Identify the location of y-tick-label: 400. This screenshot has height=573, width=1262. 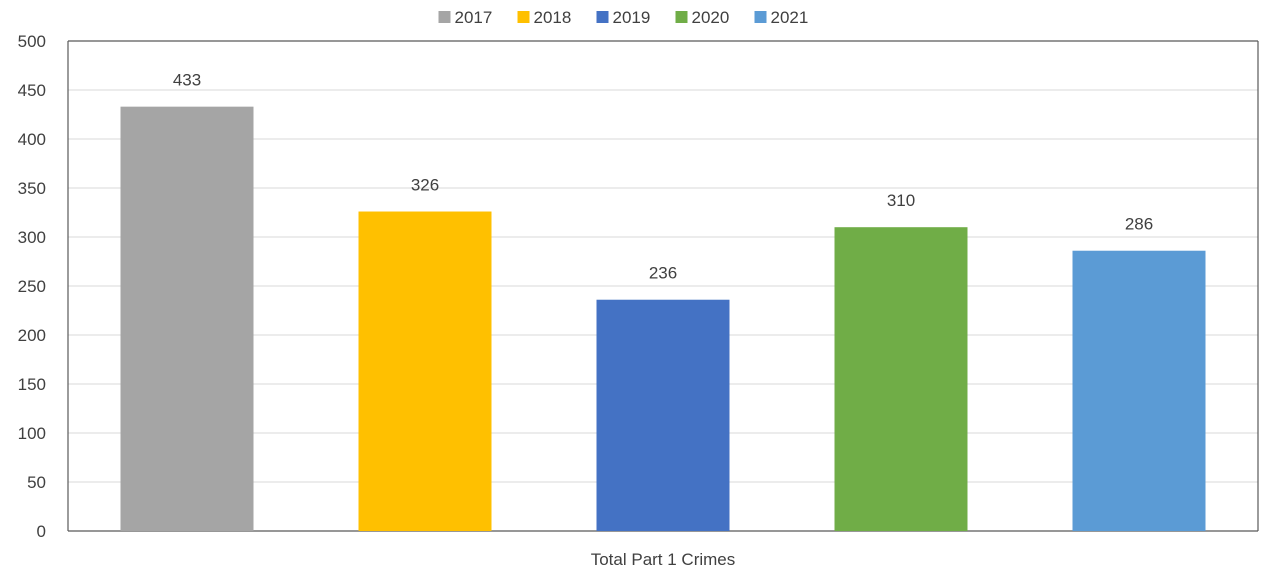
(32, 139).